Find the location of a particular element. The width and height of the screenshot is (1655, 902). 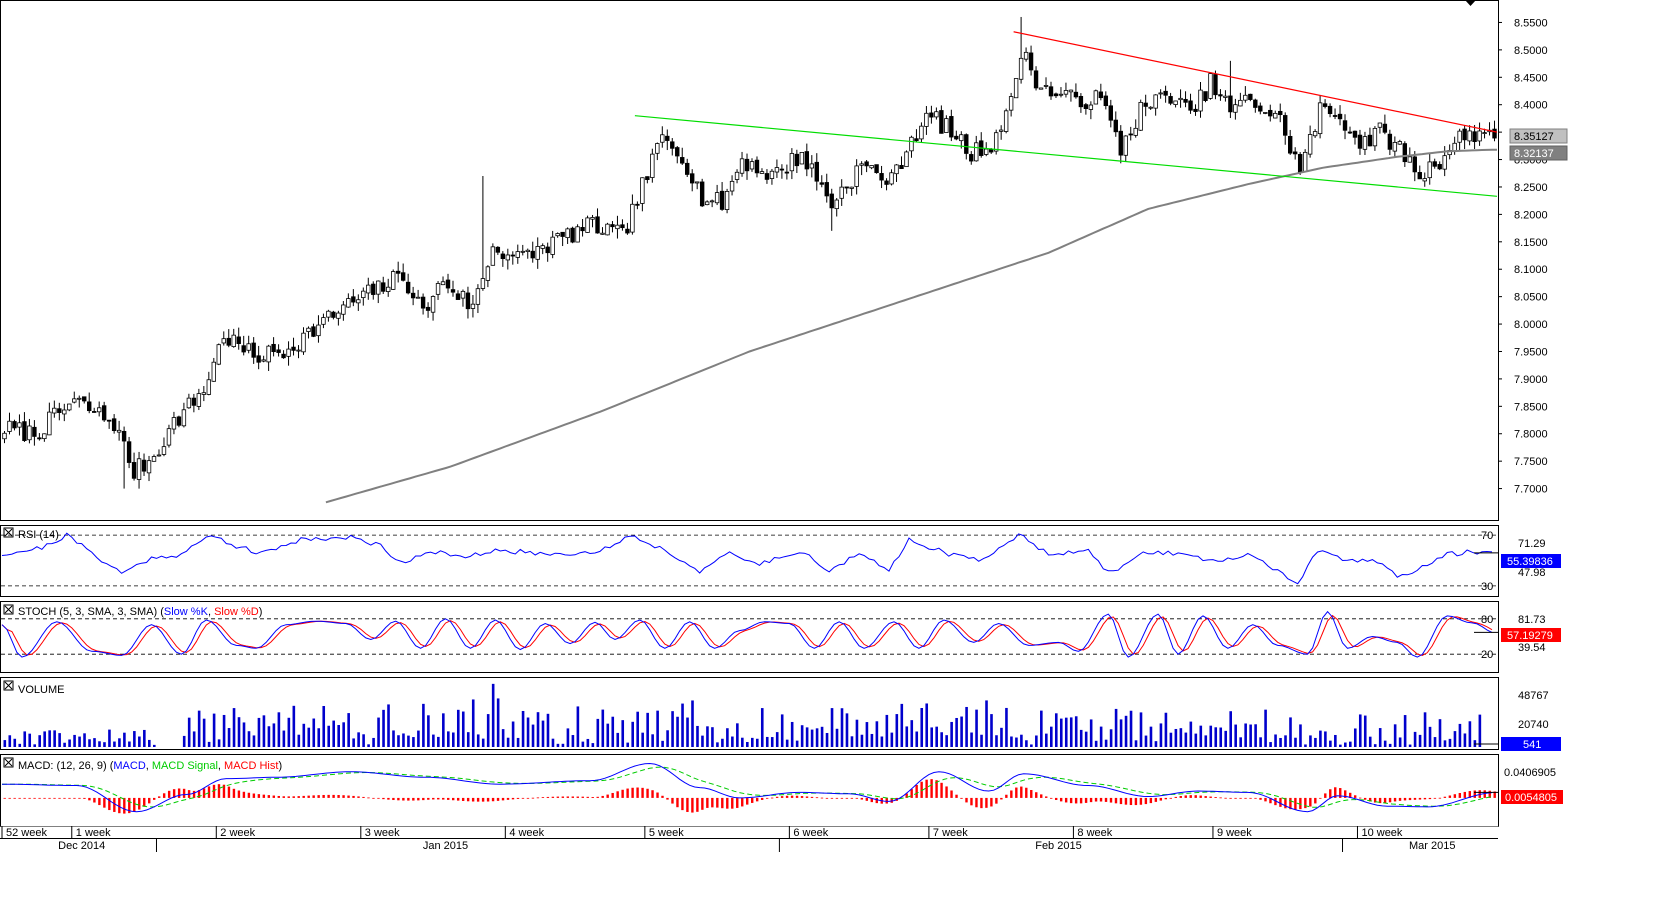

macd-close-icon is located at coordinates (8, 762).